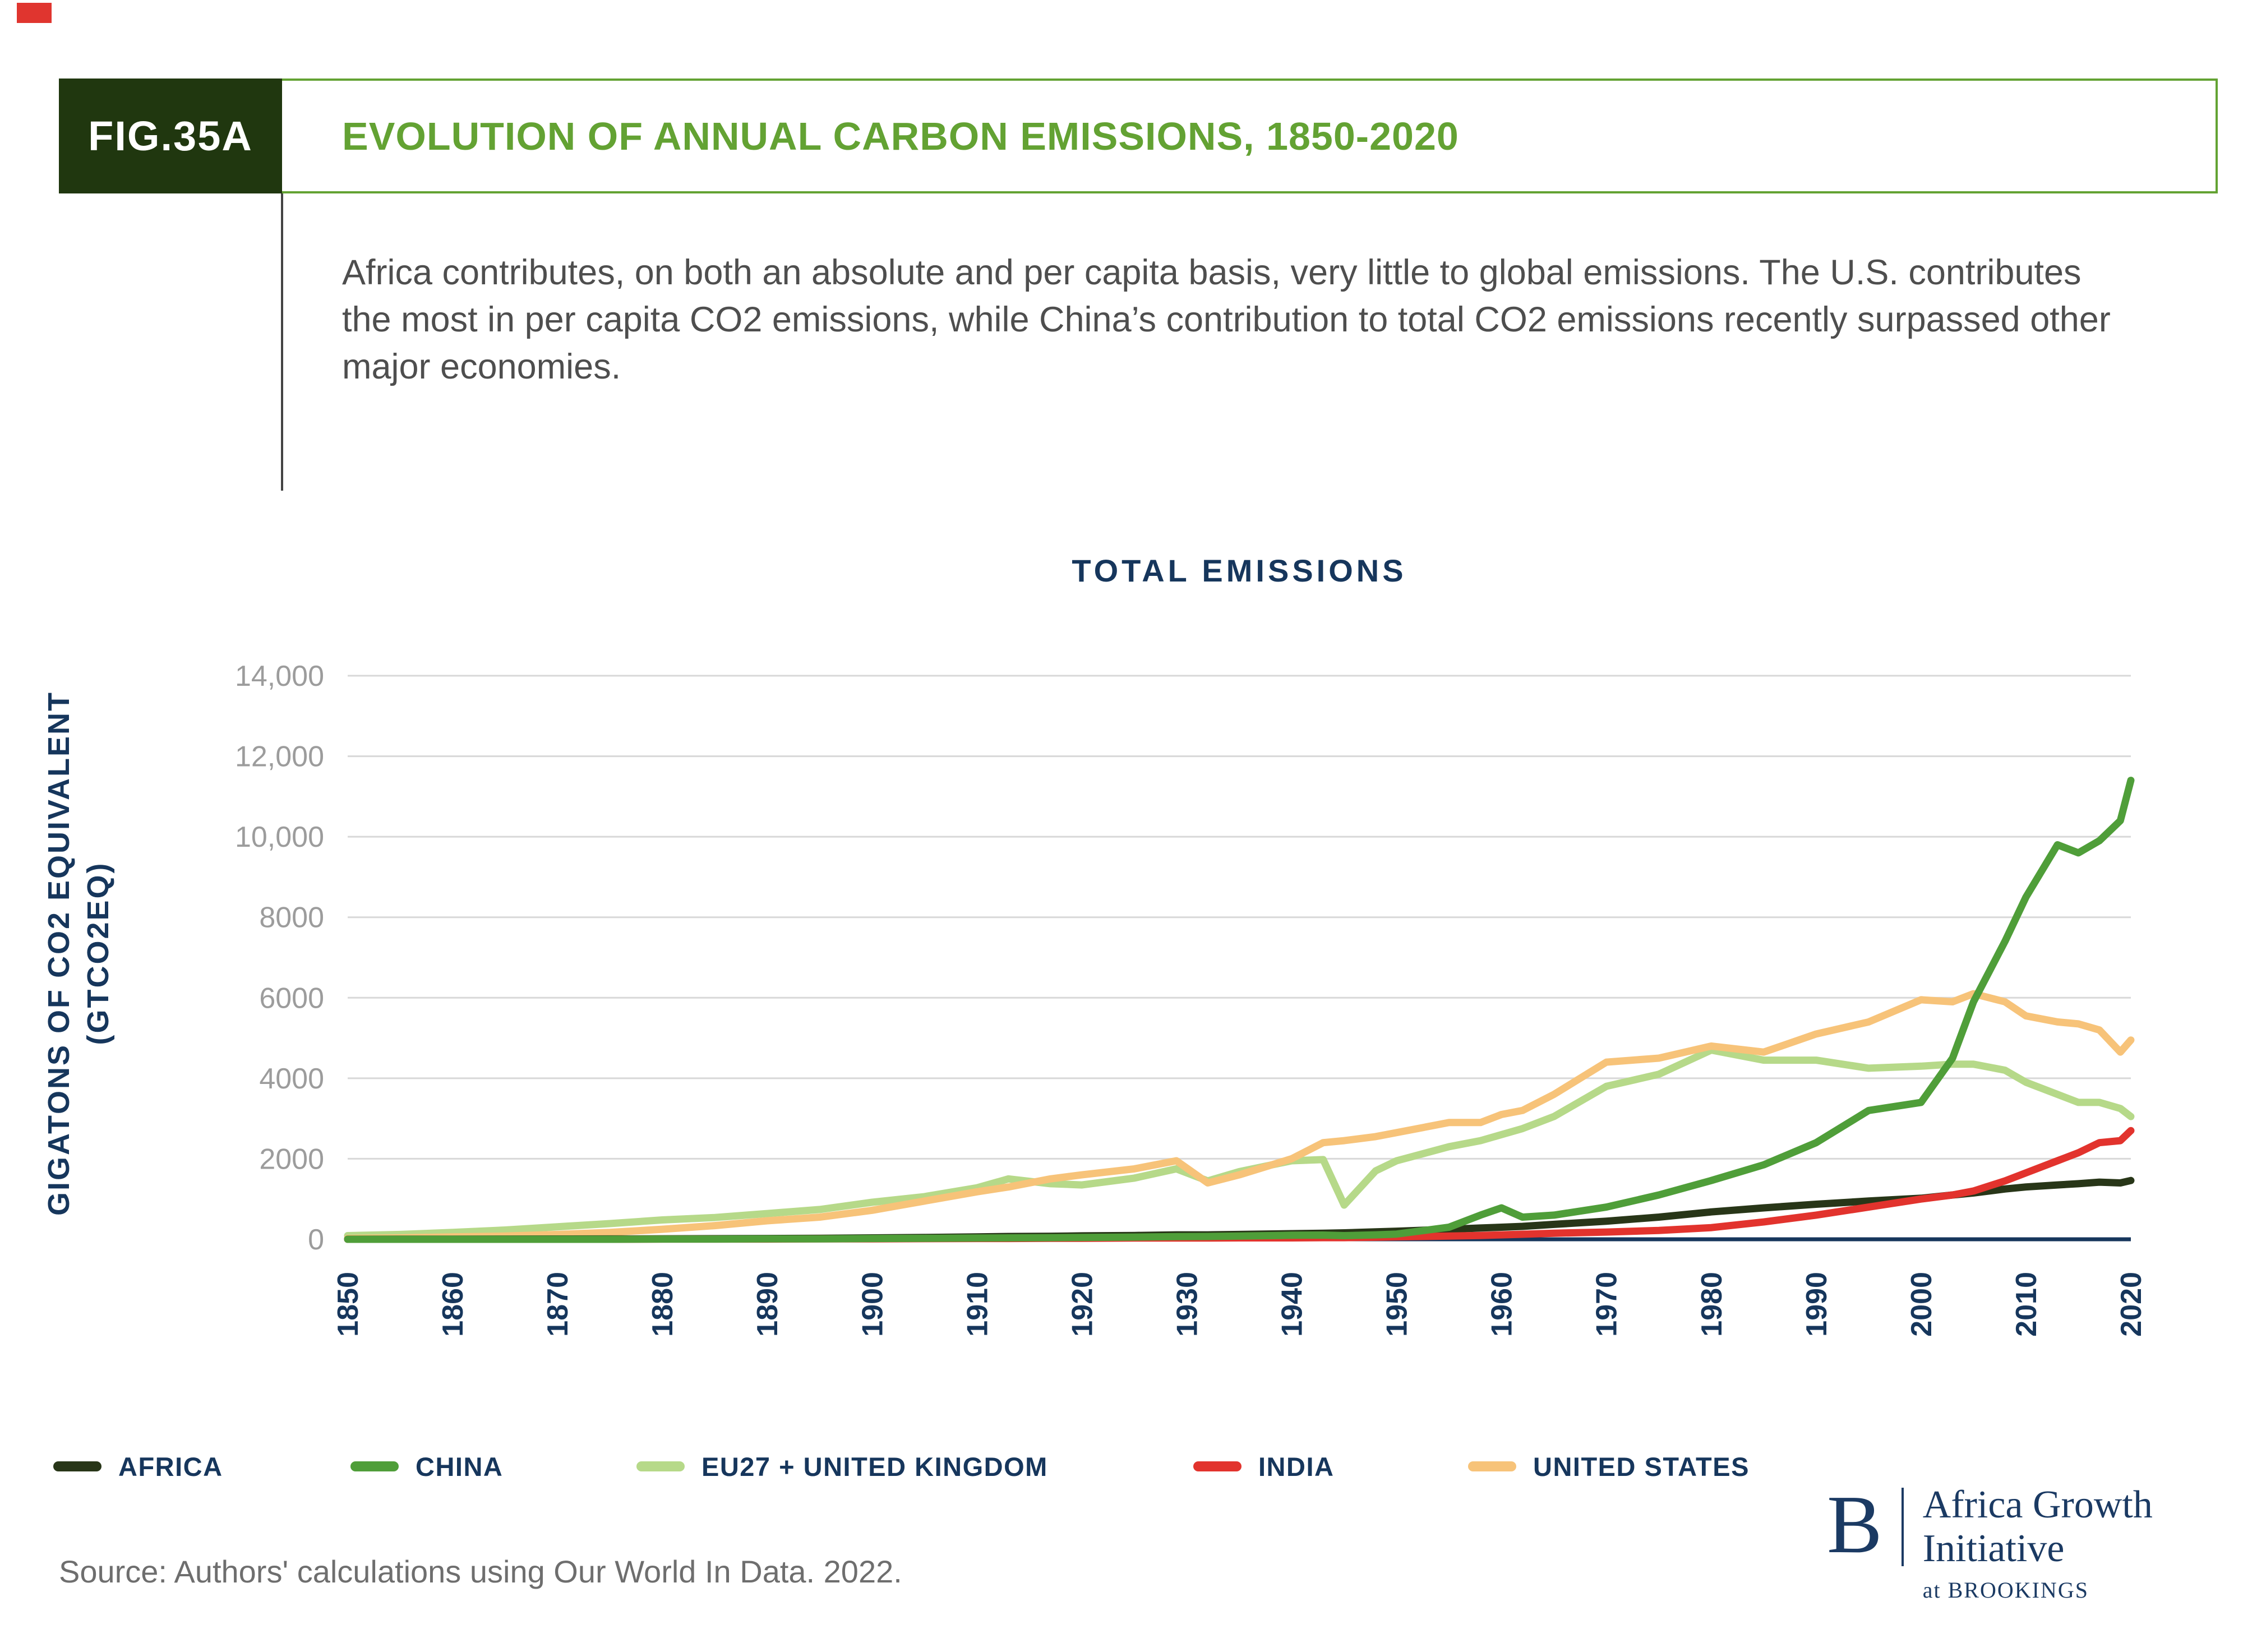 This screenshot has width=2243, height=1652. I want to click on logo-divider, so click(1902, 1527).